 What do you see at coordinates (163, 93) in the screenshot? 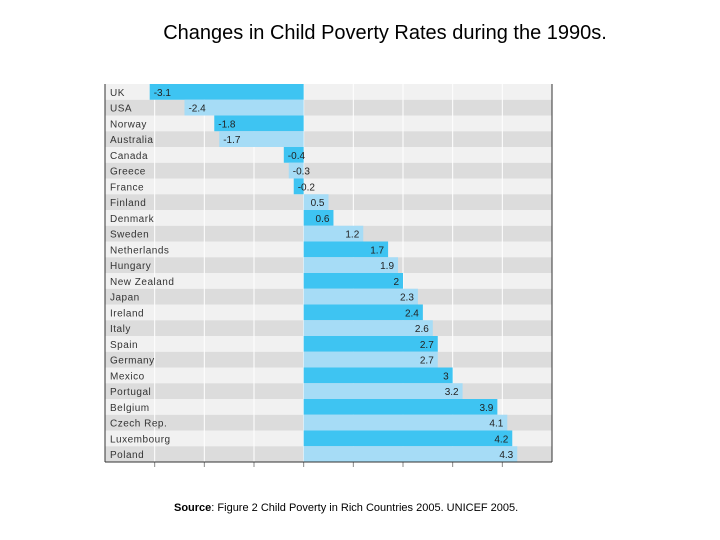
I see `value-label: -3.1` at bounding box center [163, 93].